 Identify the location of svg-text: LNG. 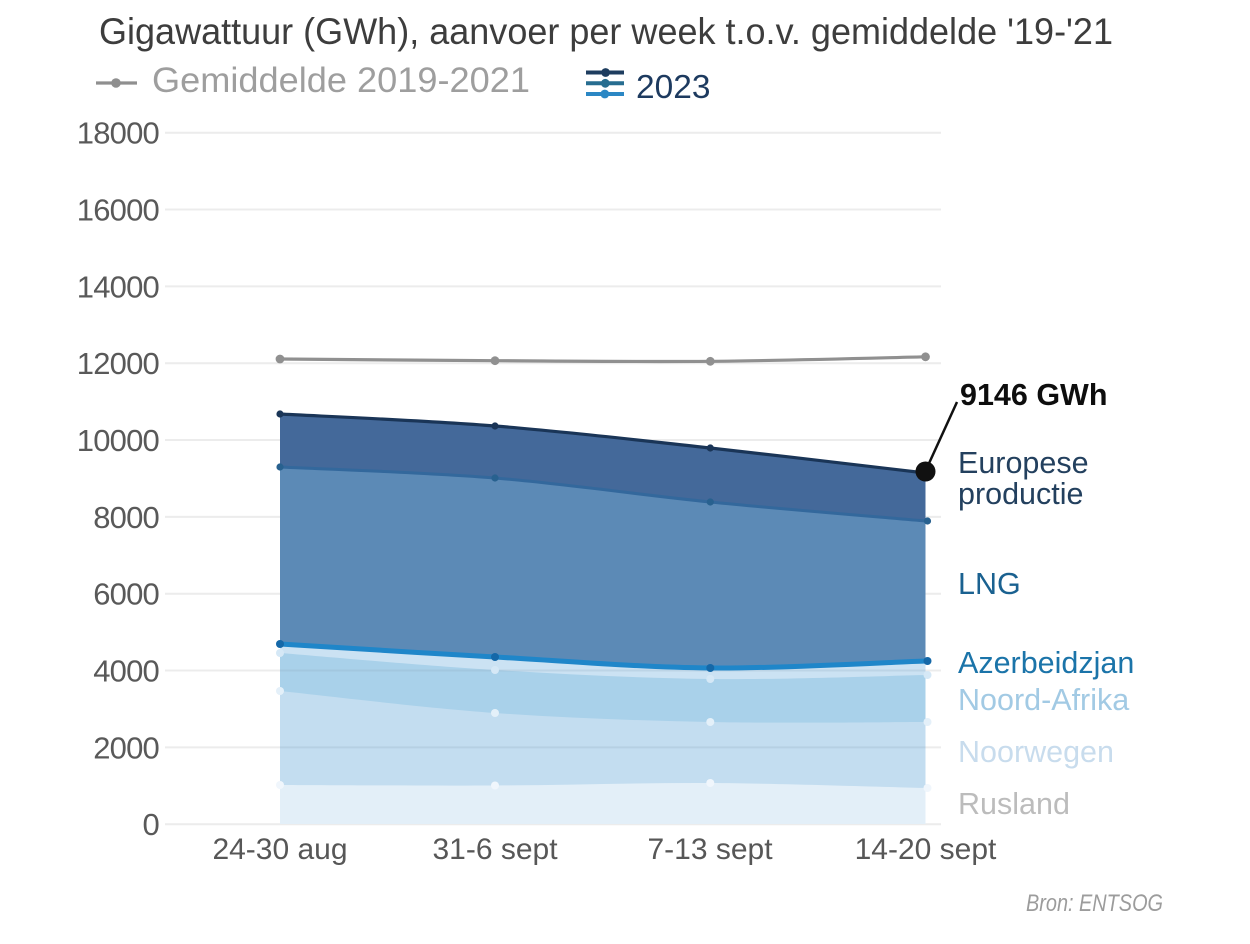
(989, 584).